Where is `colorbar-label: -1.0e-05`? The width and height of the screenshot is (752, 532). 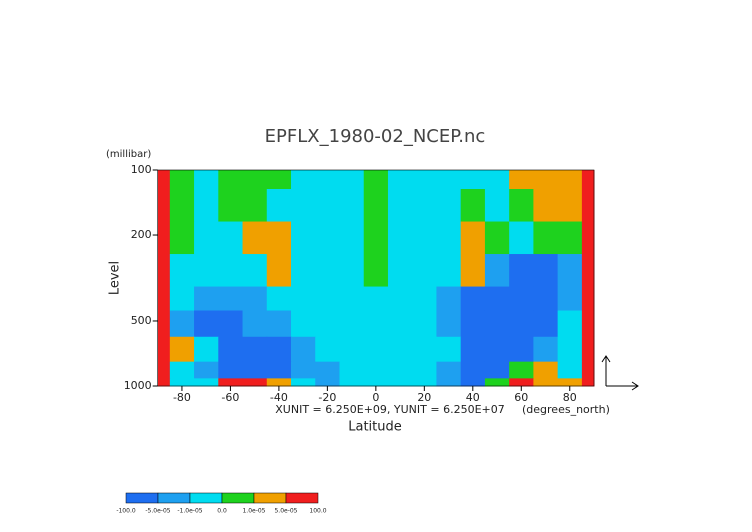 colorbar-label: -1.0e-05 is located at coordinates (189, 511).